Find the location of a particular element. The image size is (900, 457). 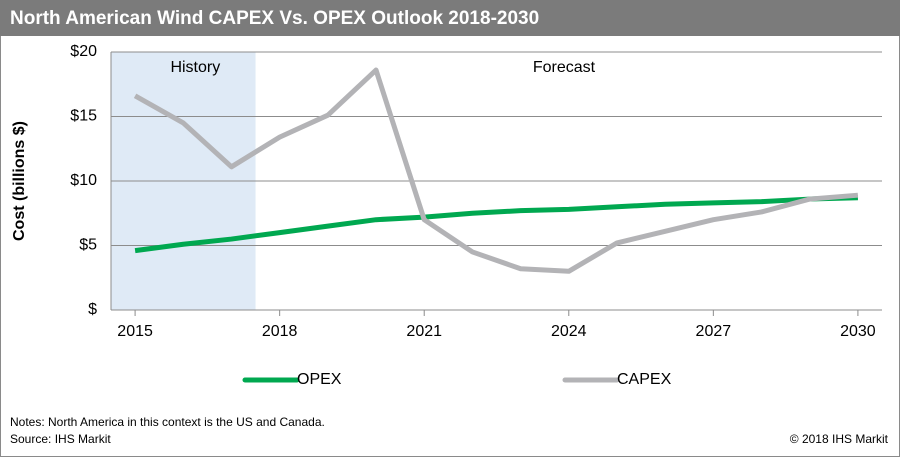

y-tick-label: $5 is located at coordinates (88, 245).